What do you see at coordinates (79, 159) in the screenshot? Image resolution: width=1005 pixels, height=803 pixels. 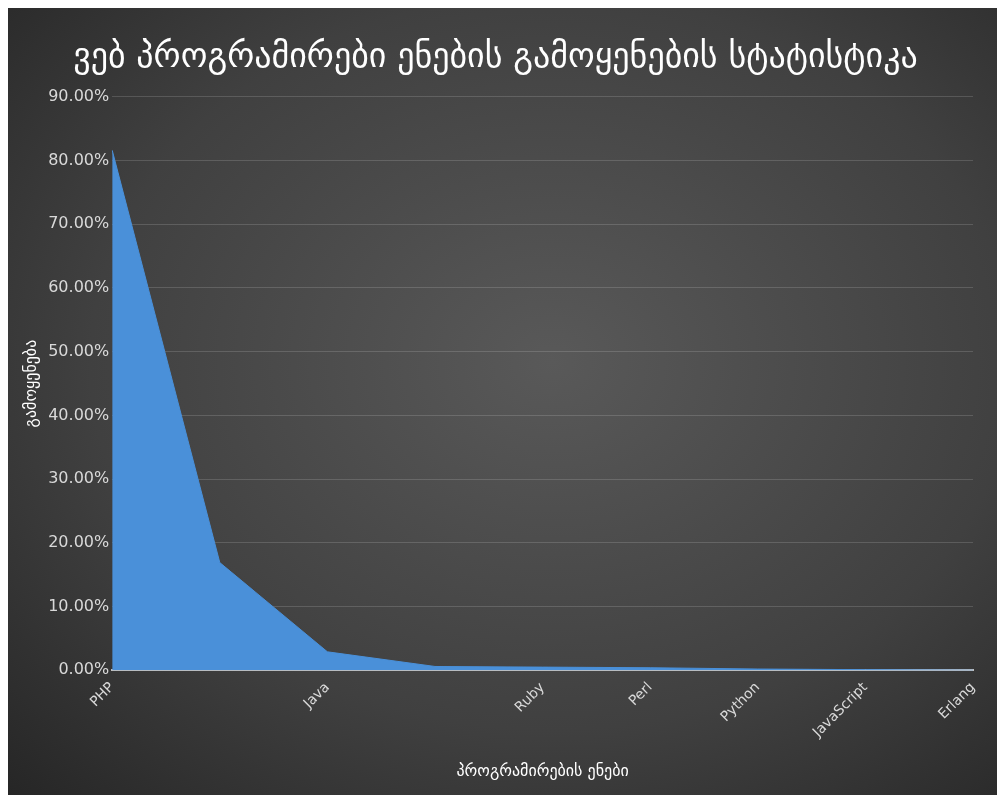 I see `y-tick-label: 80.00%` at bounding box center [79, 159].